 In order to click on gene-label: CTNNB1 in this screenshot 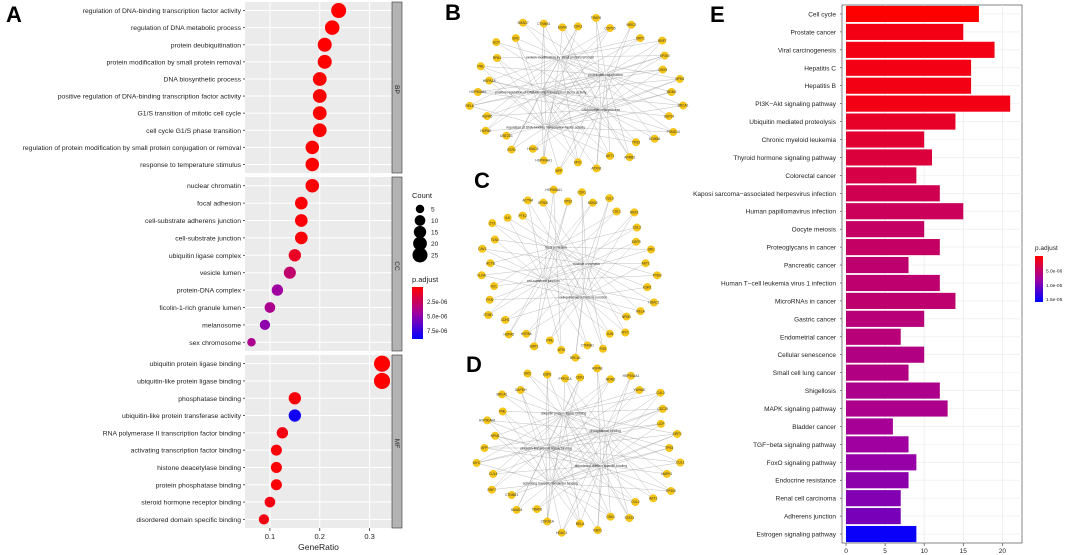, I will do `click(511, 495)`.